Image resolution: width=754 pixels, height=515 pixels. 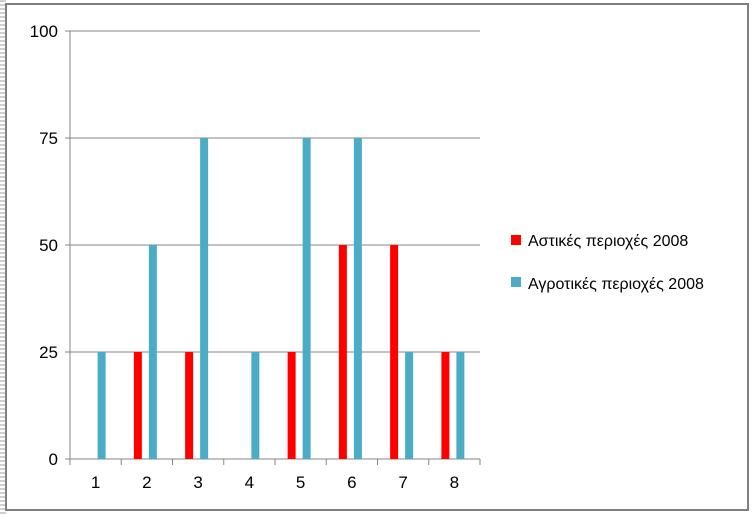 What do you see at coordinates (95, 482) in the screenshot?
I see `x-tick-label: 1` at bounding box center [95, 482].